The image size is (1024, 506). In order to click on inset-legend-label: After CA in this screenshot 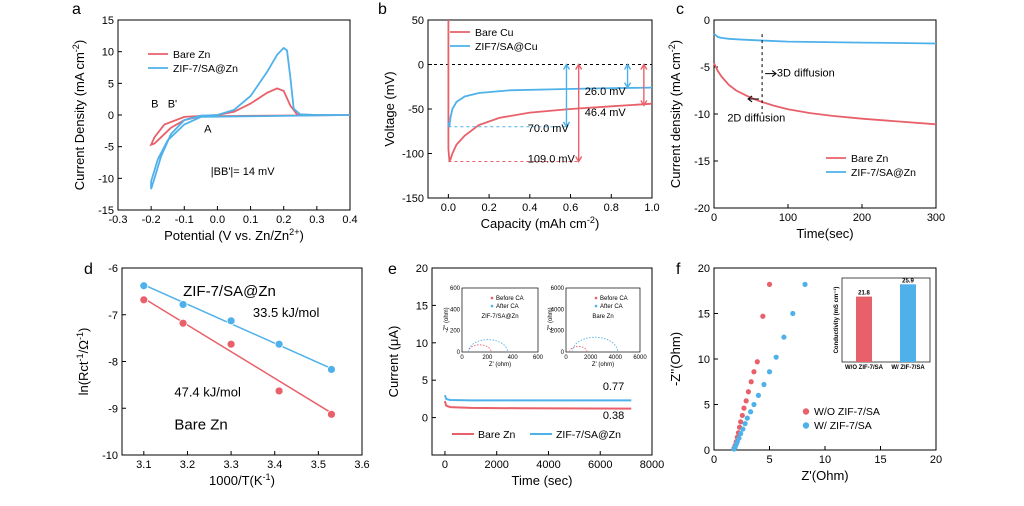, I will do `click(507, 307)`.